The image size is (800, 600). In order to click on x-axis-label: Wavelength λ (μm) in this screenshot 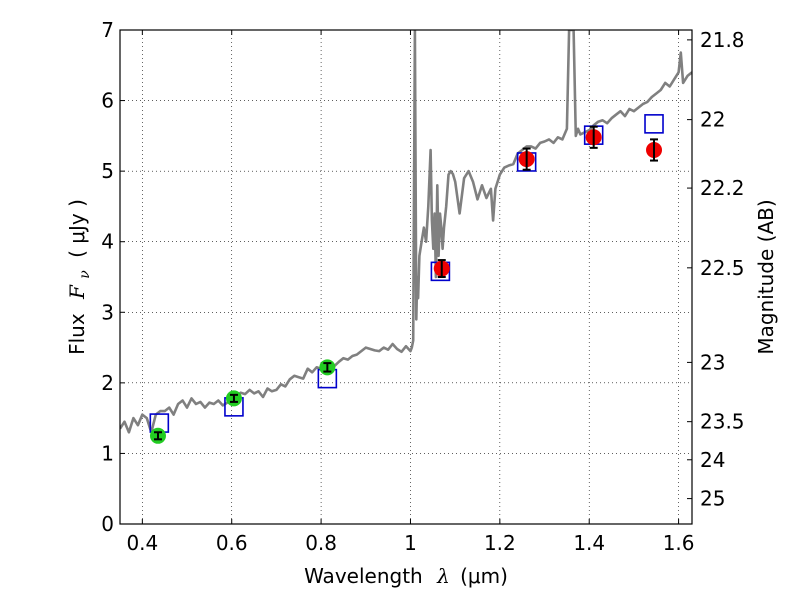, I will do `click(406, 576)`.